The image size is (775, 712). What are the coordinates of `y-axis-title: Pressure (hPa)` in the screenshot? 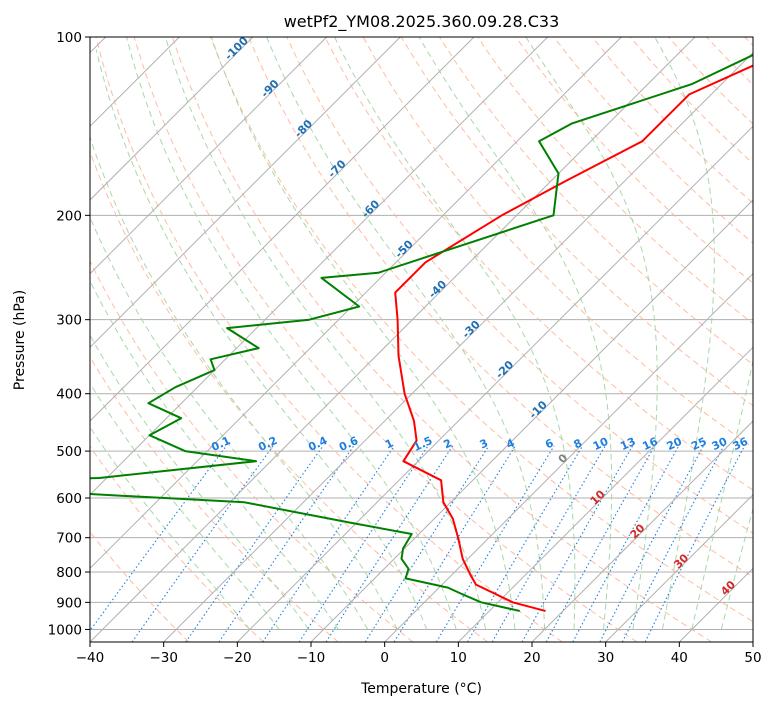 It's located at (20, 340).